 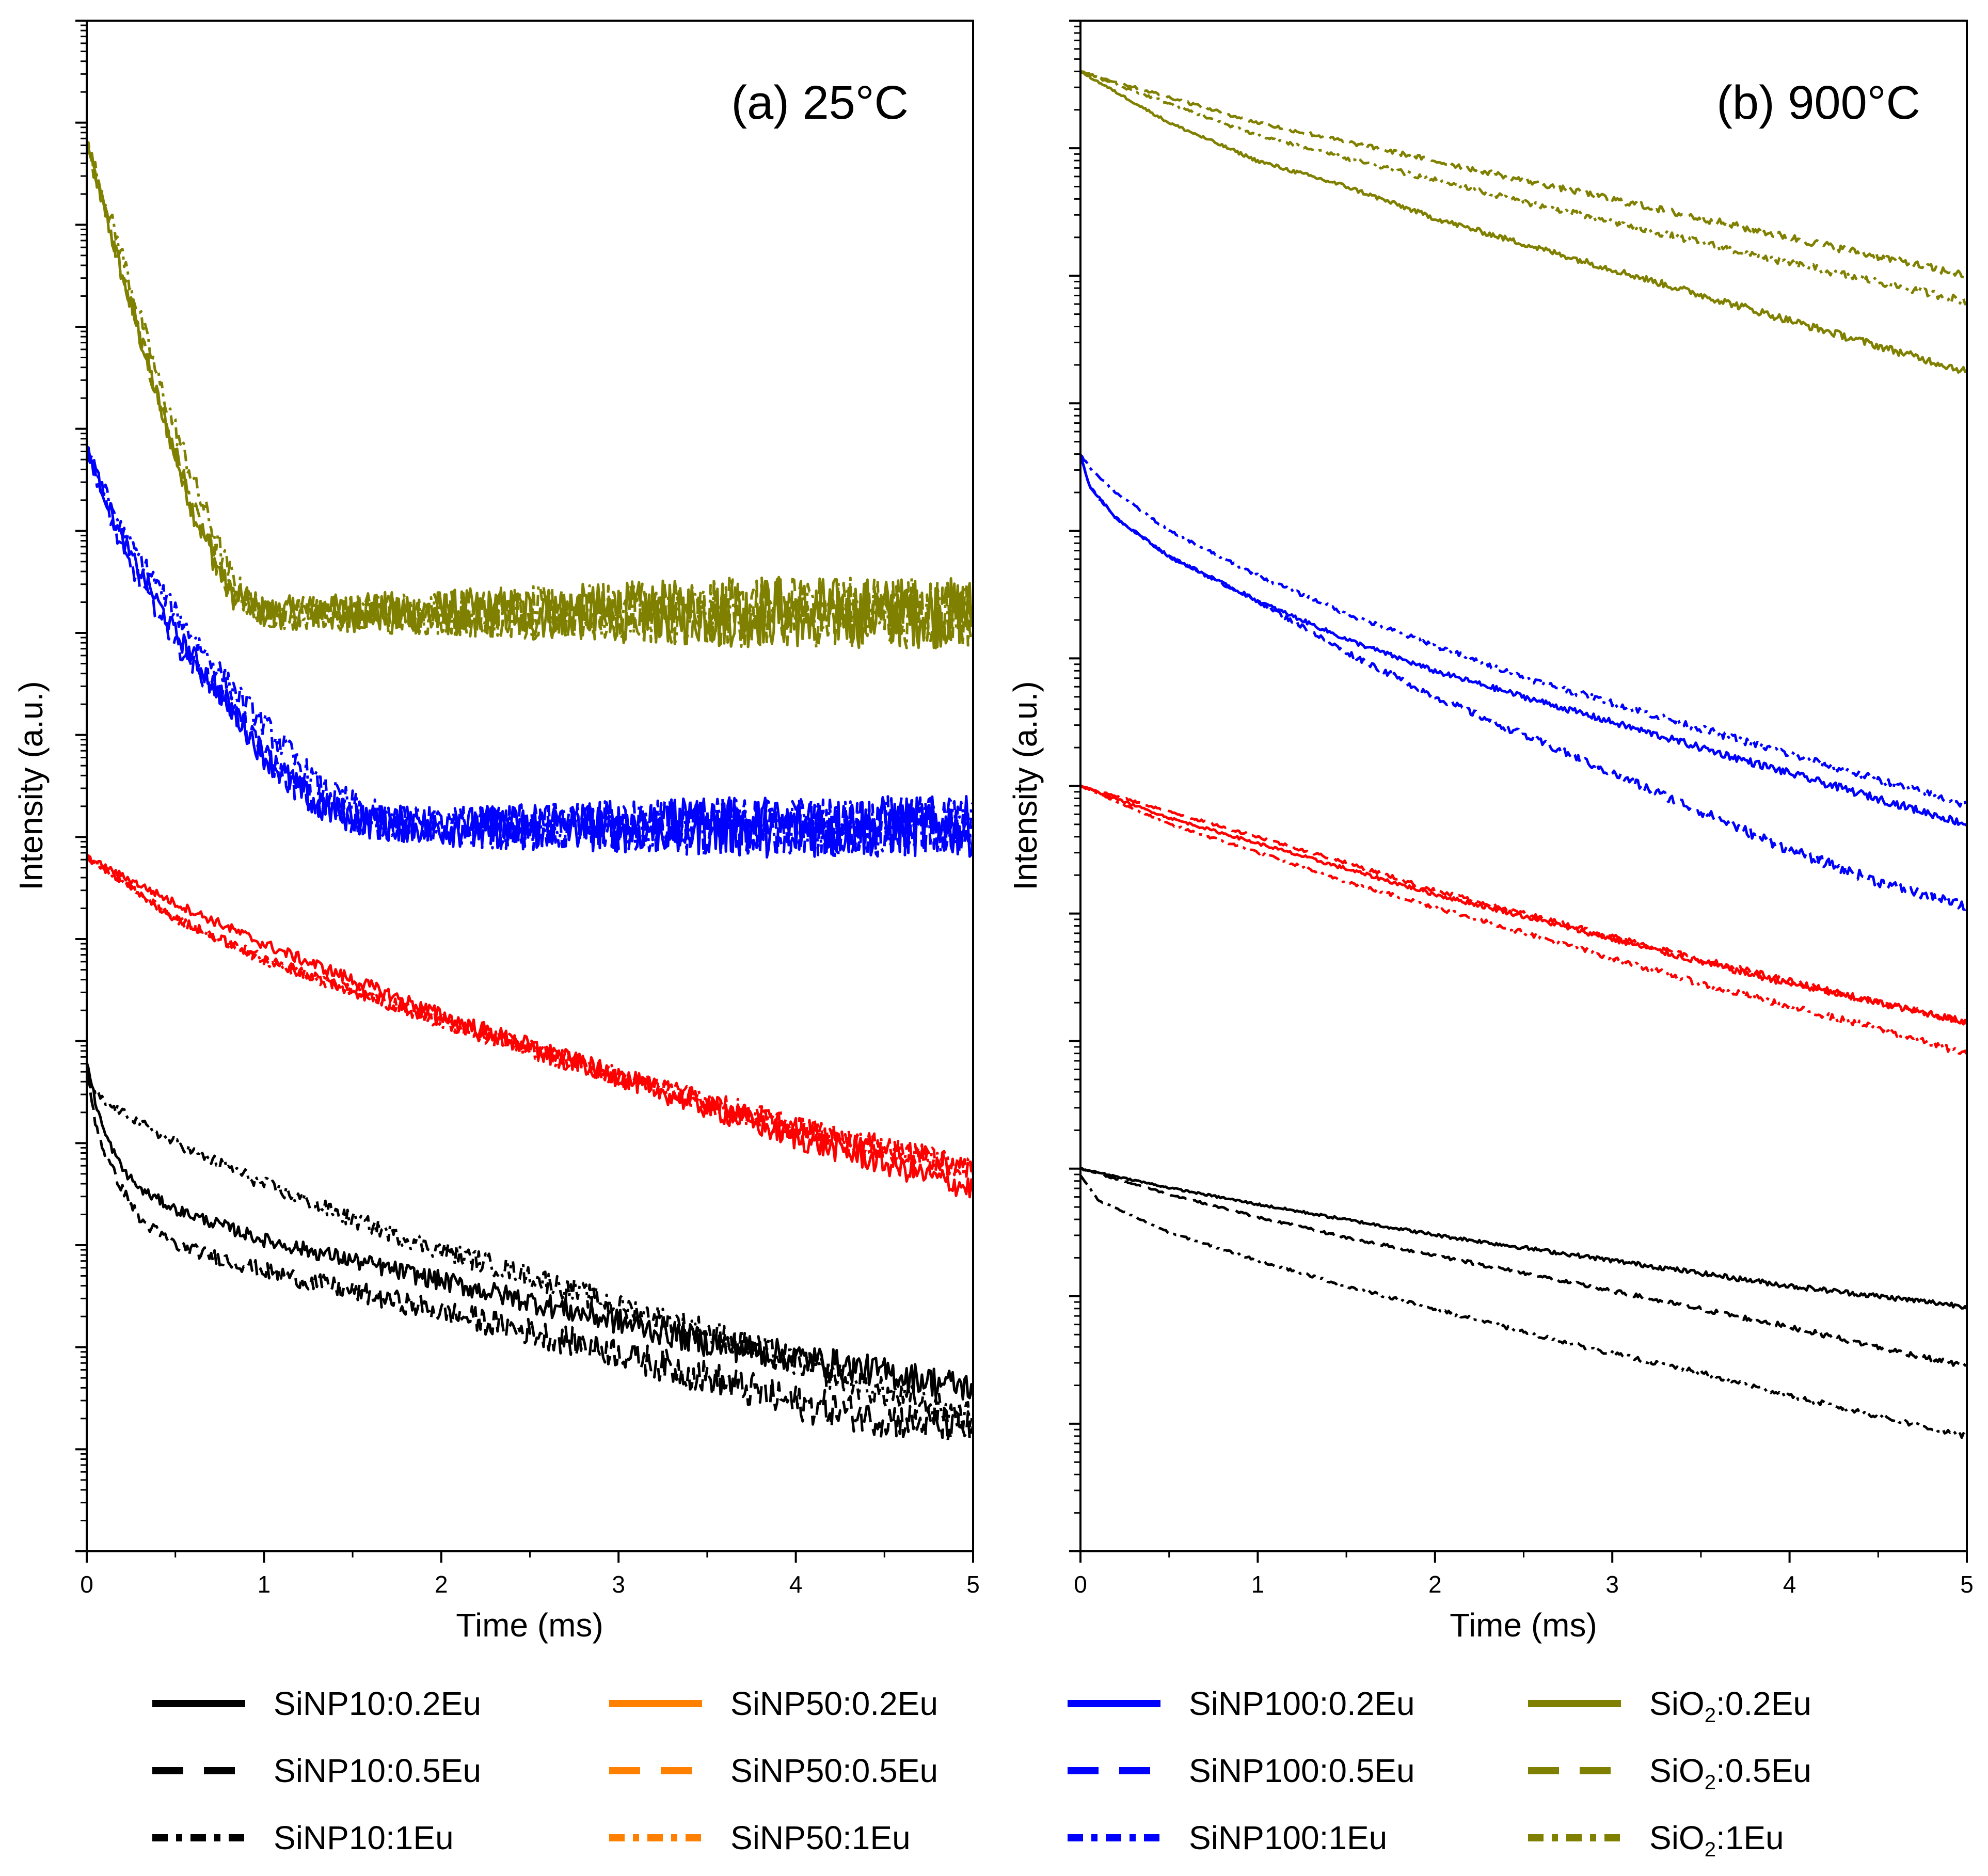 I want to click on legend-label-suffix: :1Eu, so click(x=1750, y=1837).